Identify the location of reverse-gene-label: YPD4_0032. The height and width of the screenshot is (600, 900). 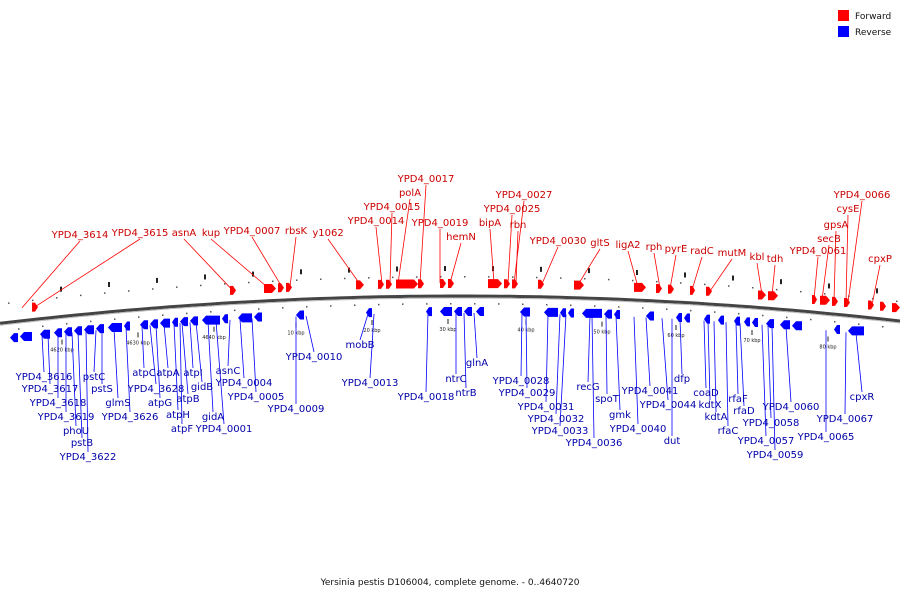
(556, 419).